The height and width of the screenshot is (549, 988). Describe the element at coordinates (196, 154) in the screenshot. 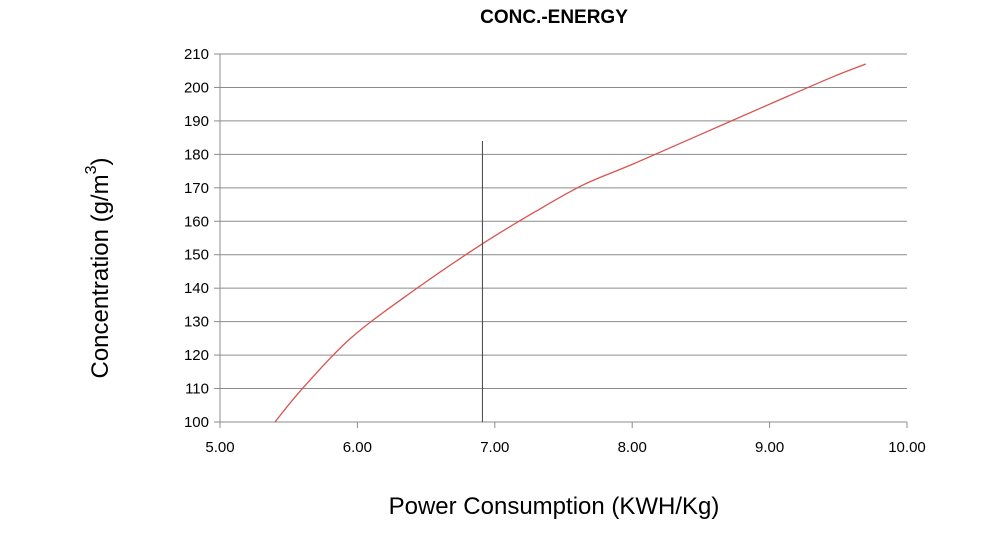

I see `y-tick-label: 180` at that location.